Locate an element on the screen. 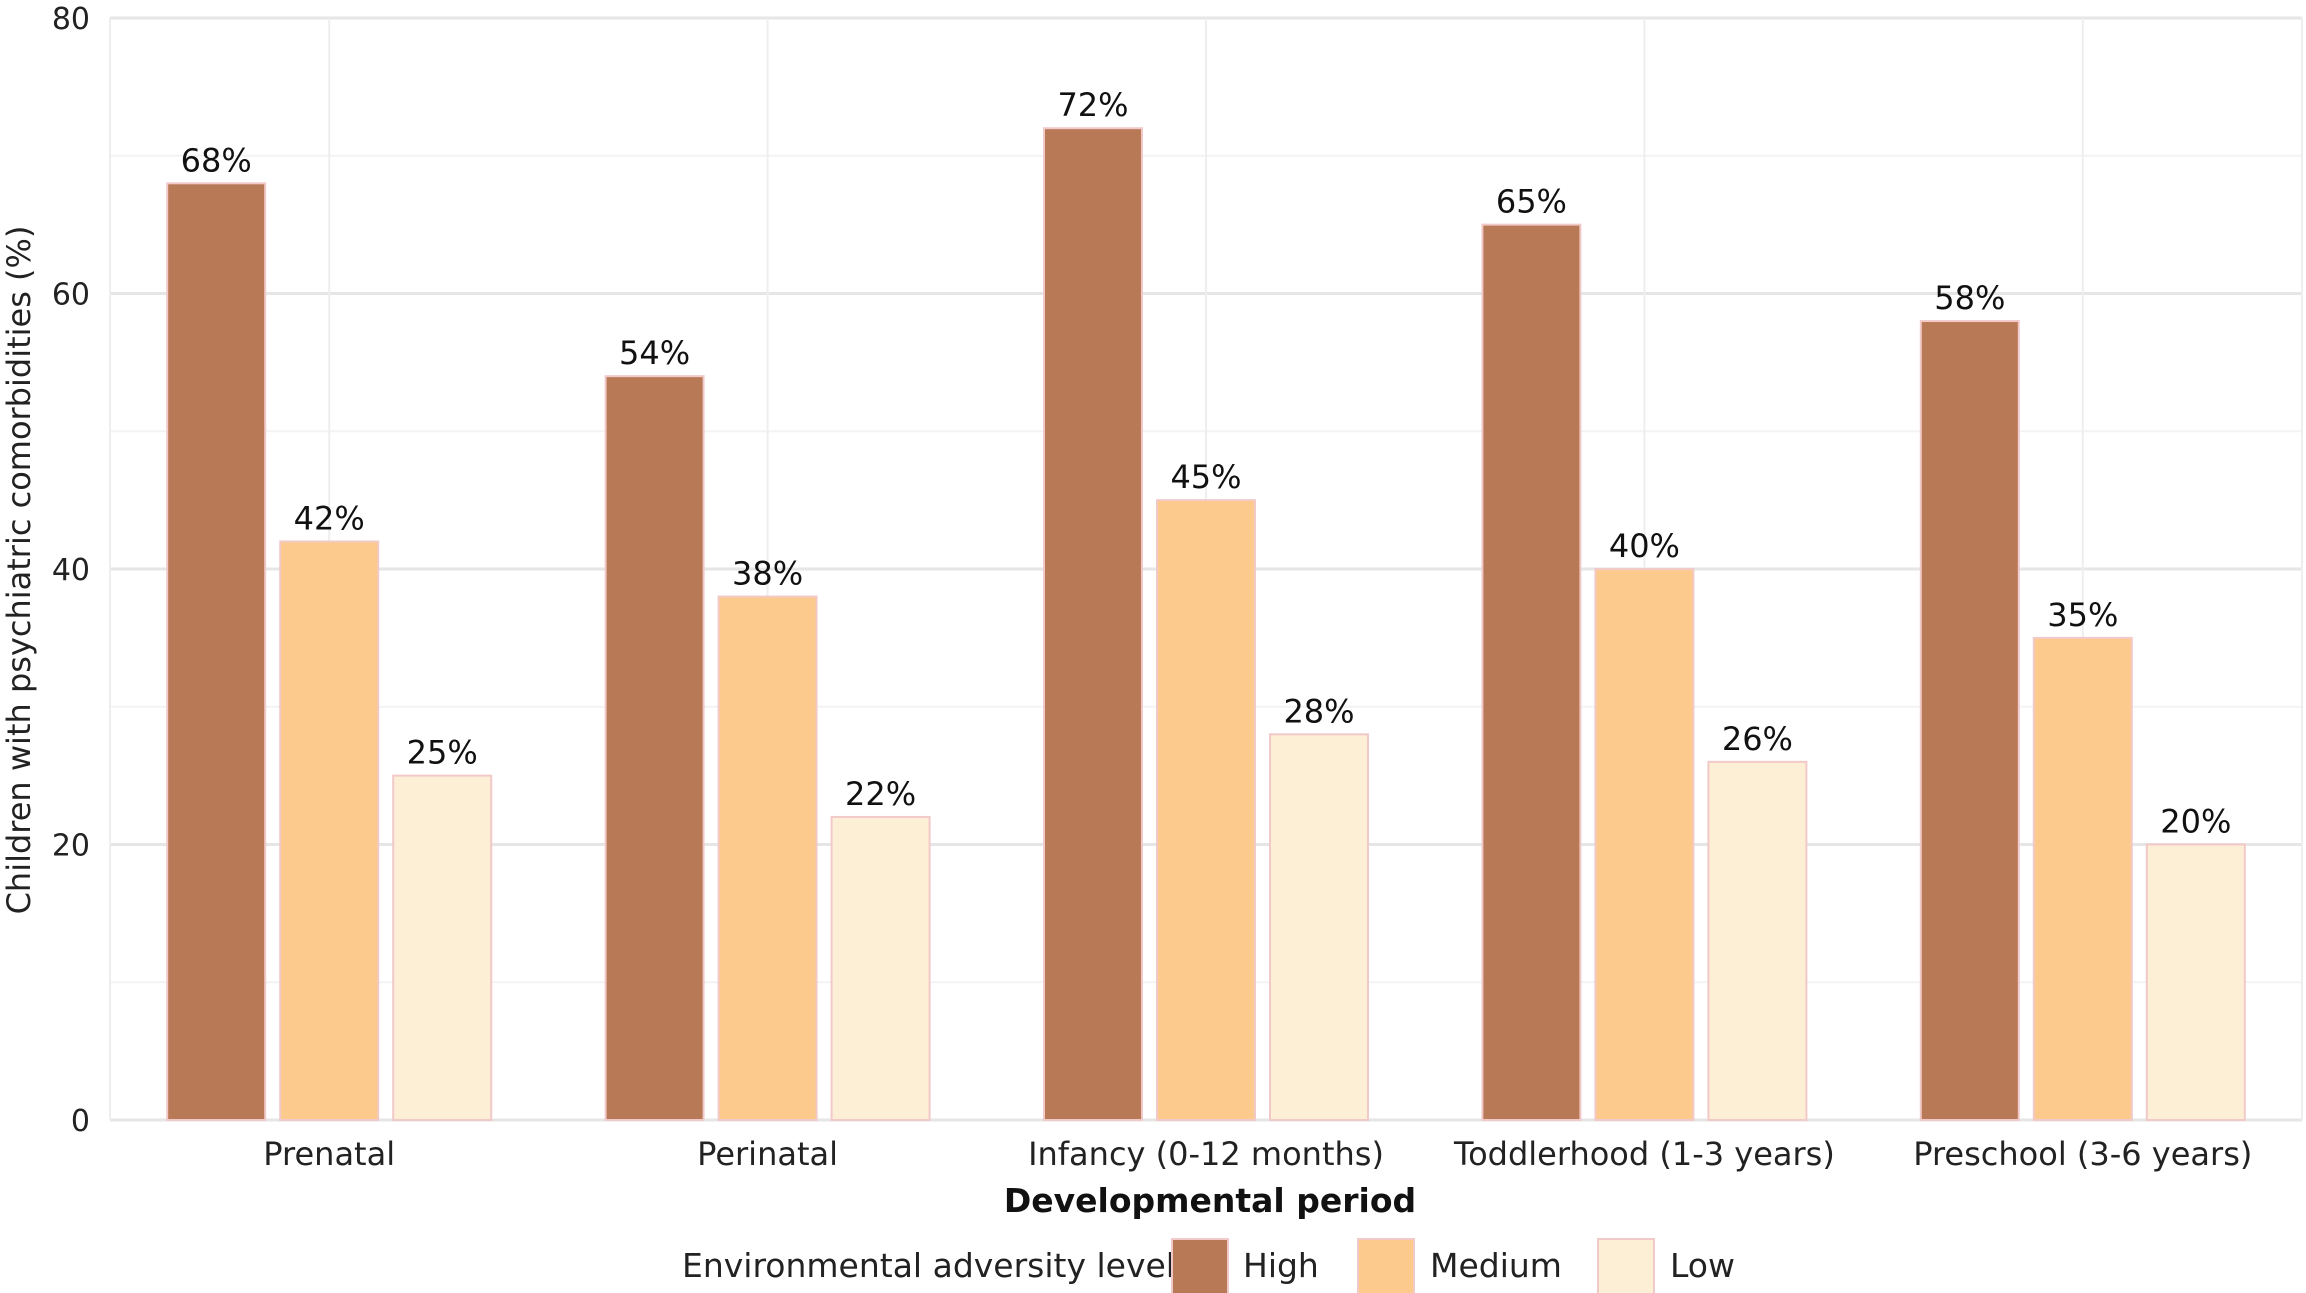  data-label: 65% is located at coordinates (1531, 202).